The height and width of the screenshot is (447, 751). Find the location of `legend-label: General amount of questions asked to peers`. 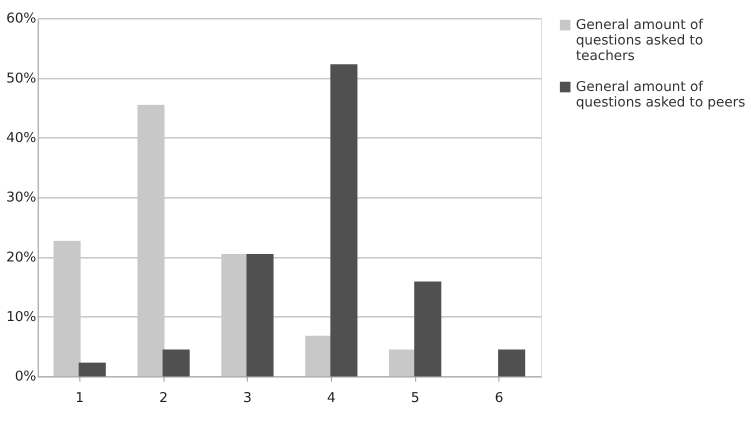

legend-label: General amount of questions asked to peers is located at coordinates (661, 94).